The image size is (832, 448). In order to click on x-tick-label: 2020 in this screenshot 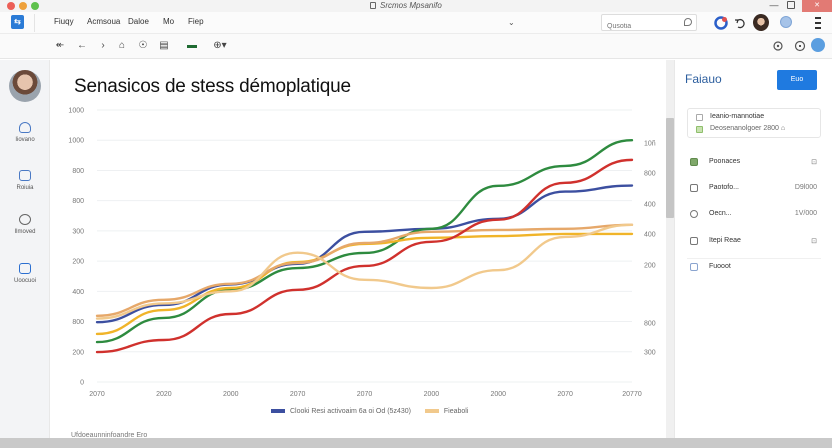, I will do `click(164, 394)`.